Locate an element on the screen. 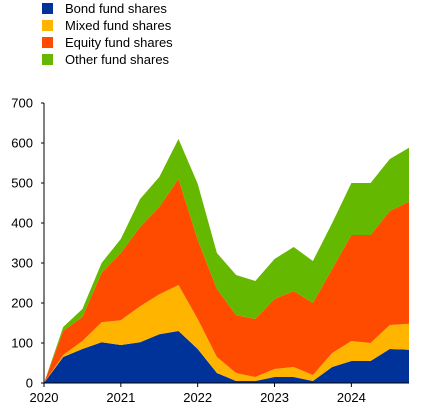 The height and width of the screenshot is (411, 437). legend-item-equity: Equity fund shares is located at coordinates (107, 42).